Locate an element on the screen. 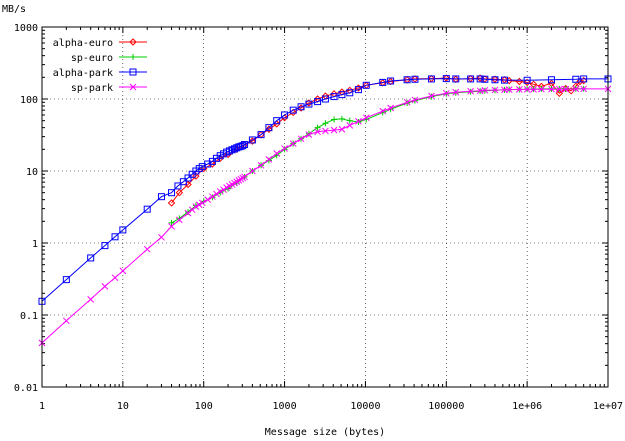 The image size is (625, 441). x-tick-label: 100 is located at coordinates (204, 406).